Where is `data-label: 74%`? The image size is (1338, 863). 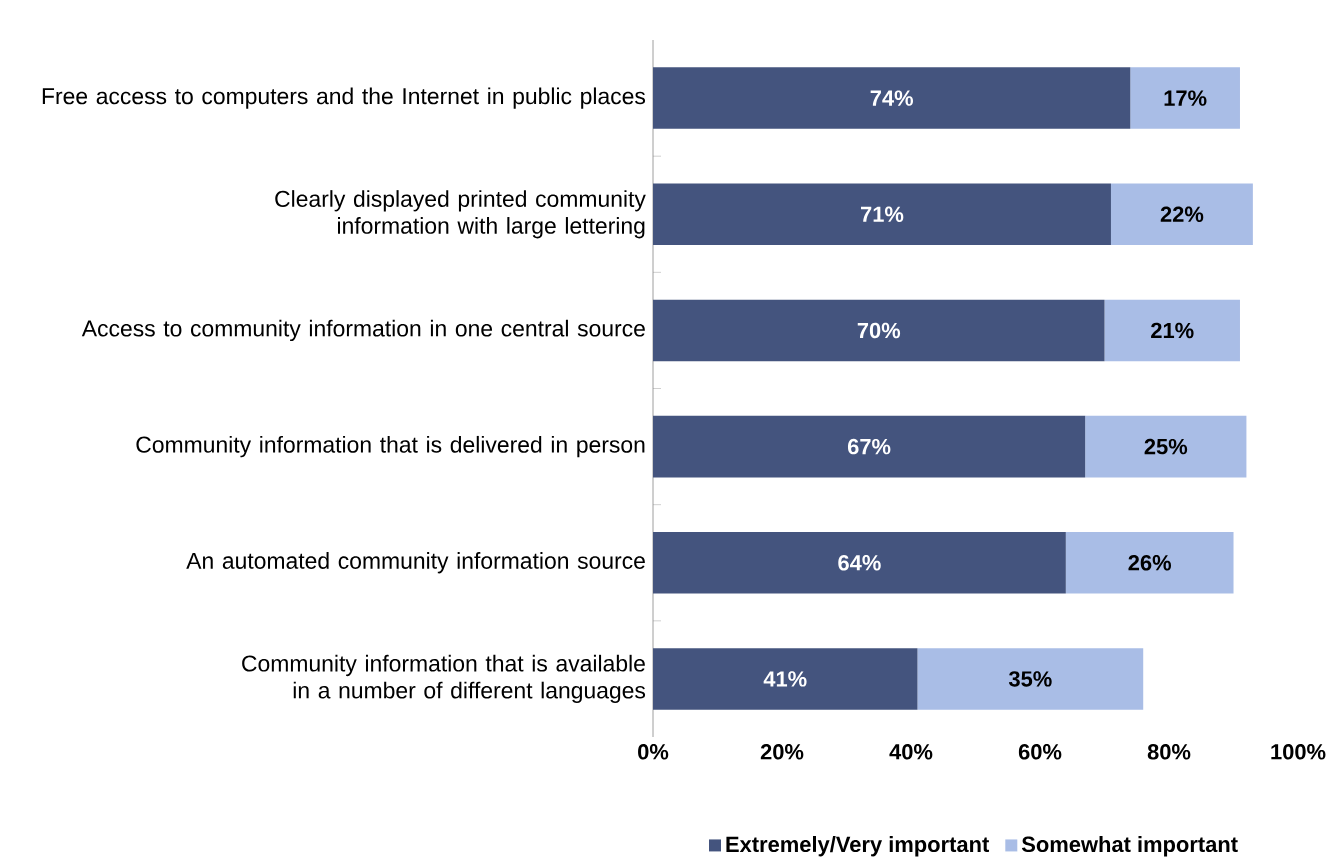
data-label: 74% is located at coordinates (892, 98).